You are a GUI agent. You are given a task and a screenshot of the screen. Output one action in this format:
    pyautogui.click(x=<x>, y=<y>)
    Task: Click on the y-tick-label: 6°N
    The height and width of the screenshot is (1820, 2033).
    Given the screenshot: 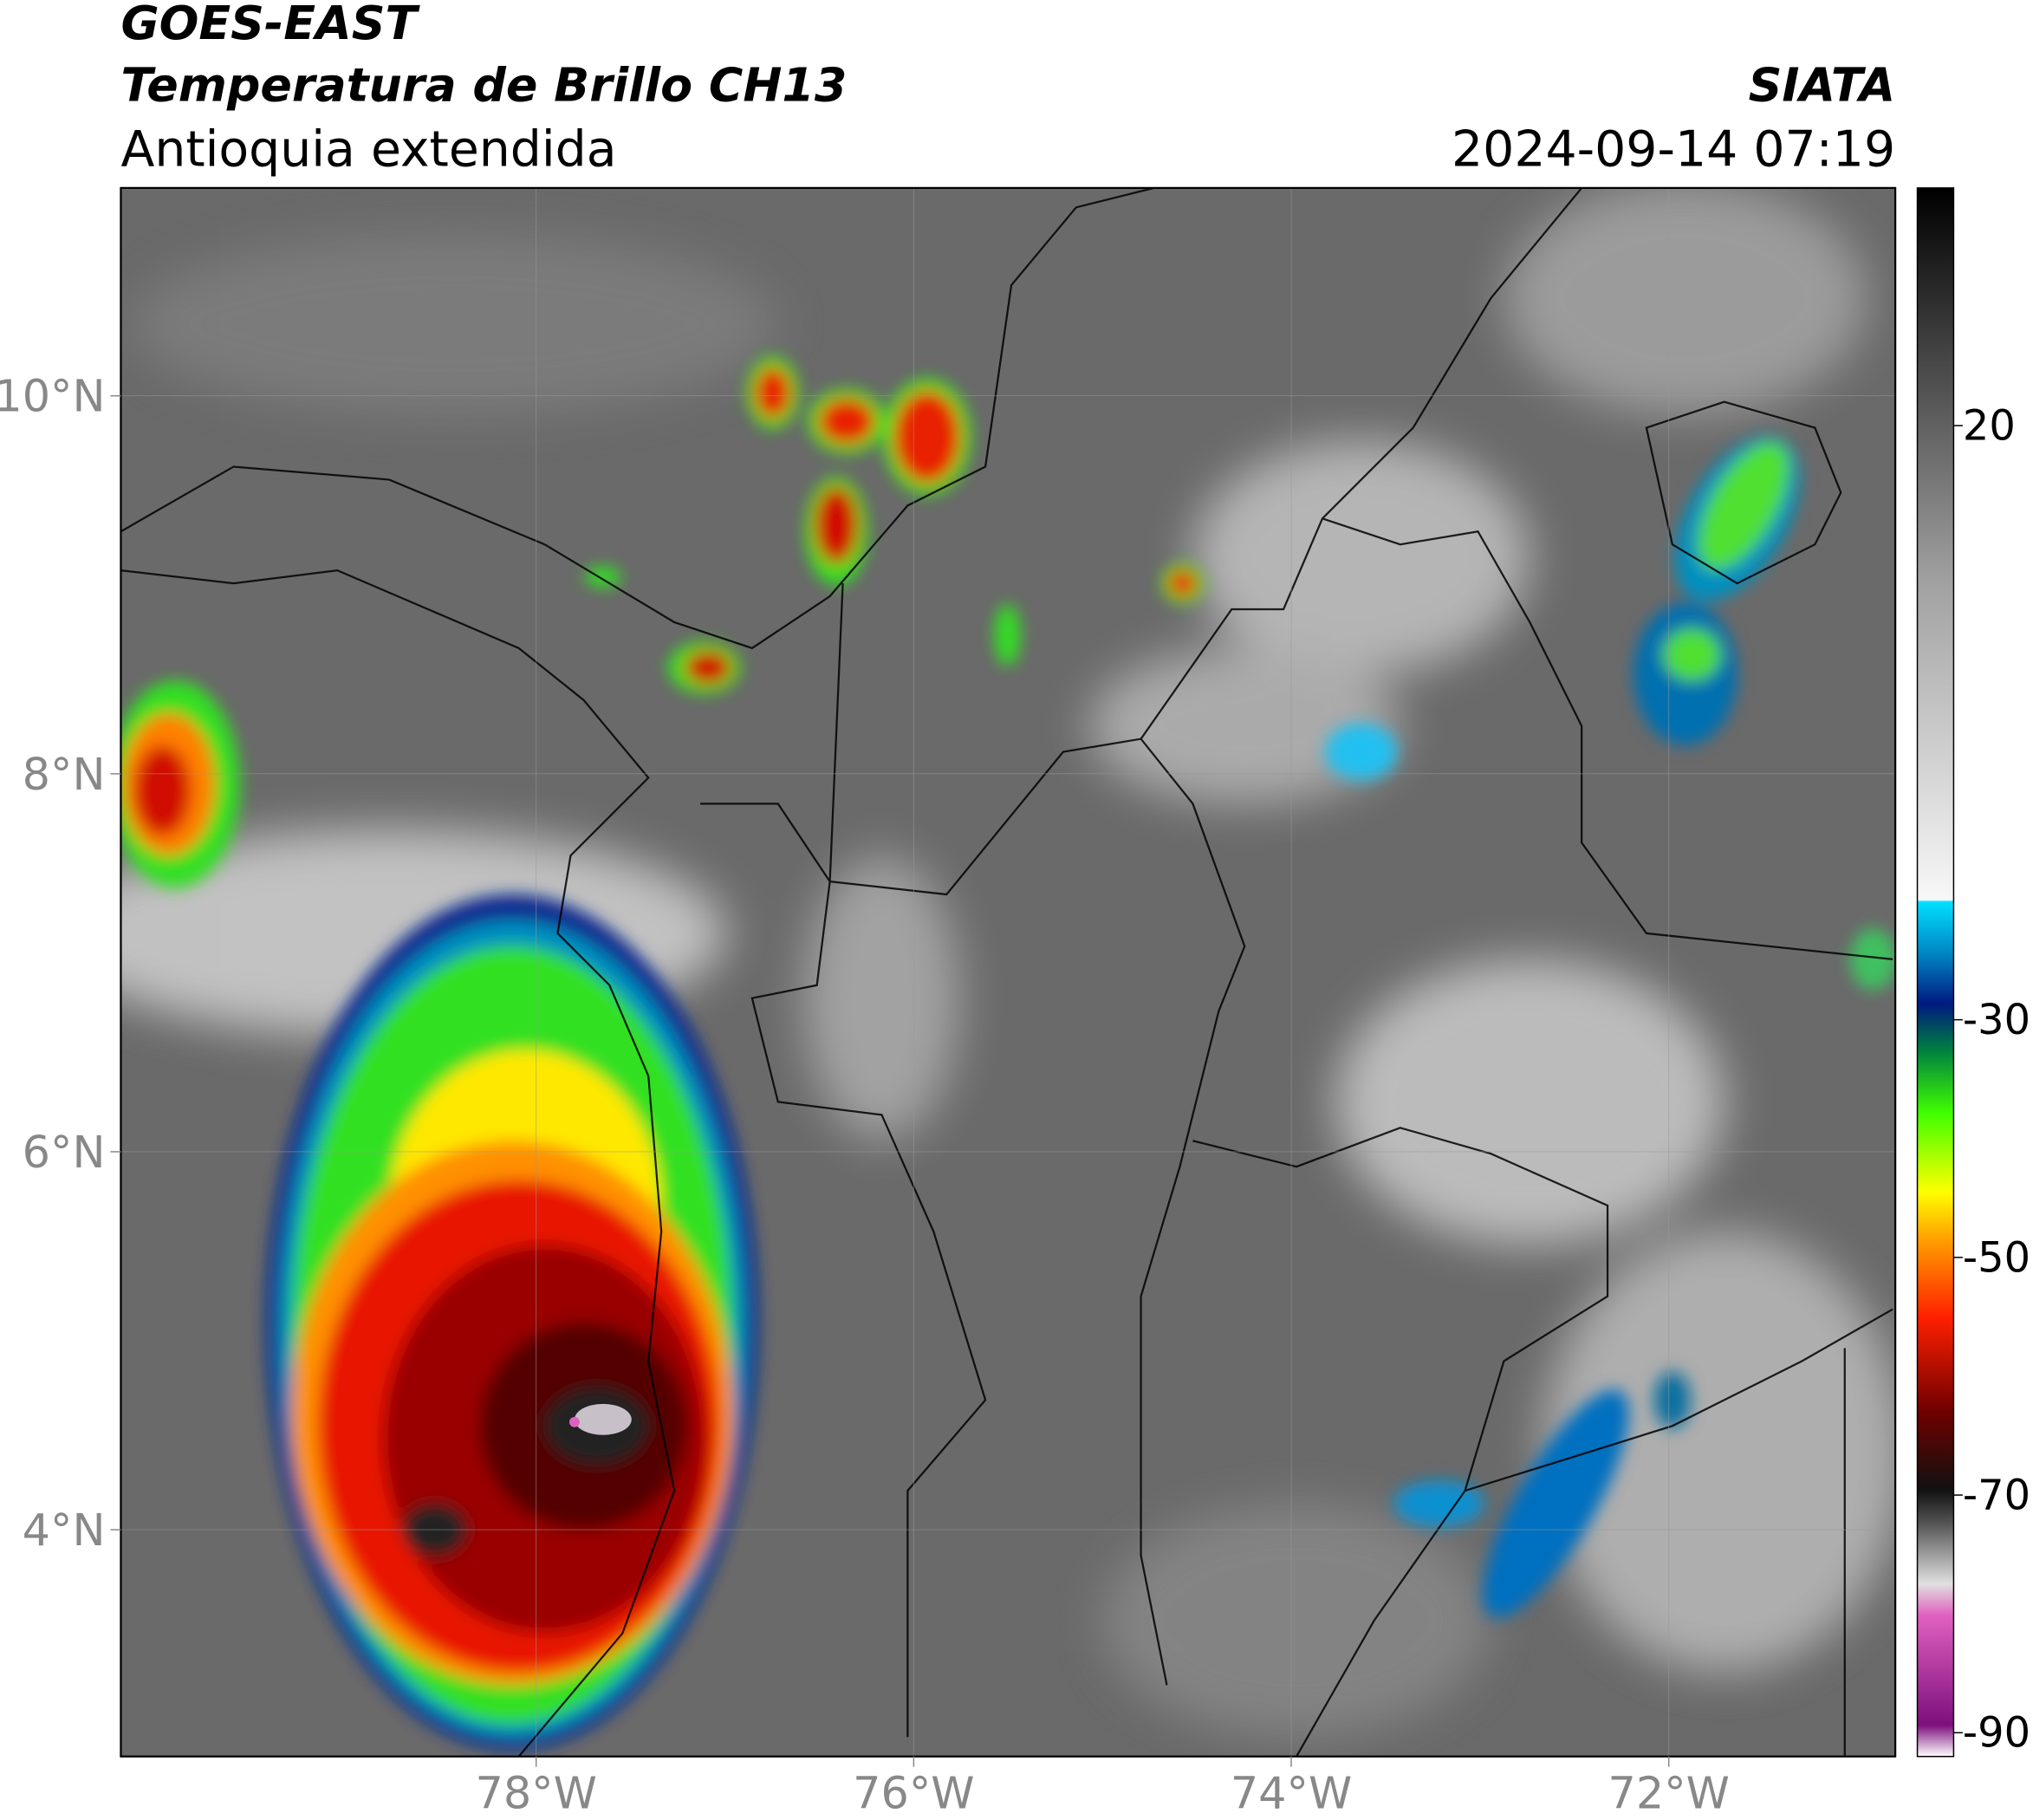 What is the action you would take?
    pyautogui.click(x=64, y=1152)
    